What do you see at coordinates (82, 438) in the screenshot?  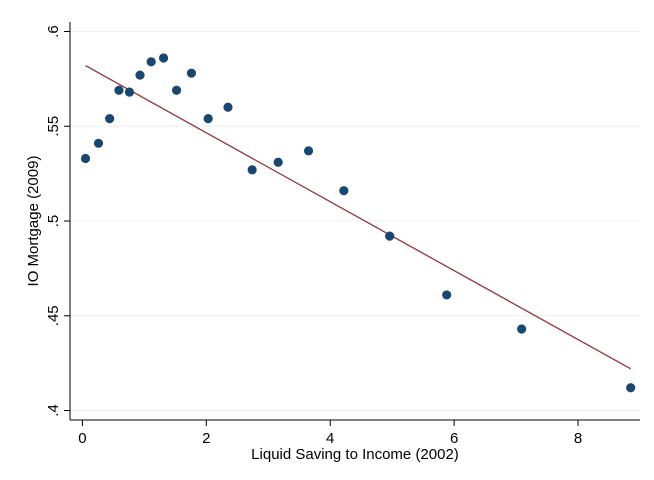 I see `x-tick-label: 0` at bounding box center [82, 438].